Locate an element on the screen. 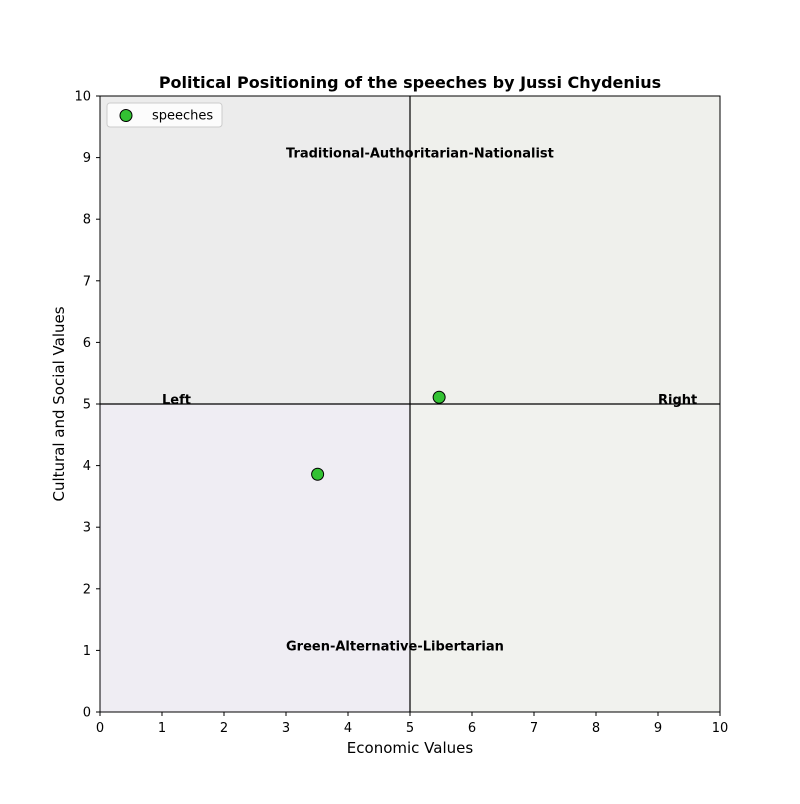 This screenshot has width=800, height=804. y-axis-ticks: 0 1 2 3 4 5 6 7 8 9 10 is located at coordinates (87, 405).